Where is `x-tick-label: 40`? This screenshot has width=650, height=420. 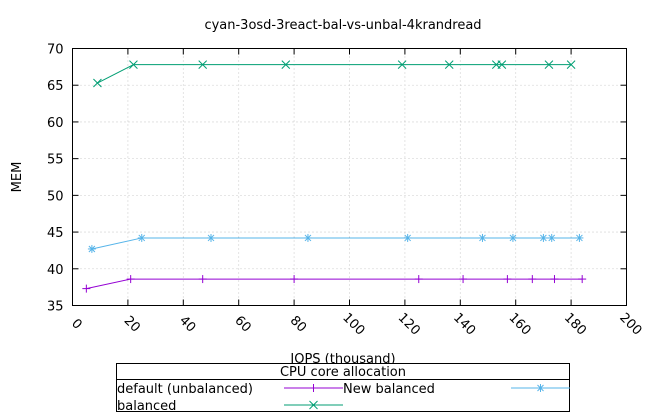 x-tick-label: 40 is located at coordinates (187, 324).